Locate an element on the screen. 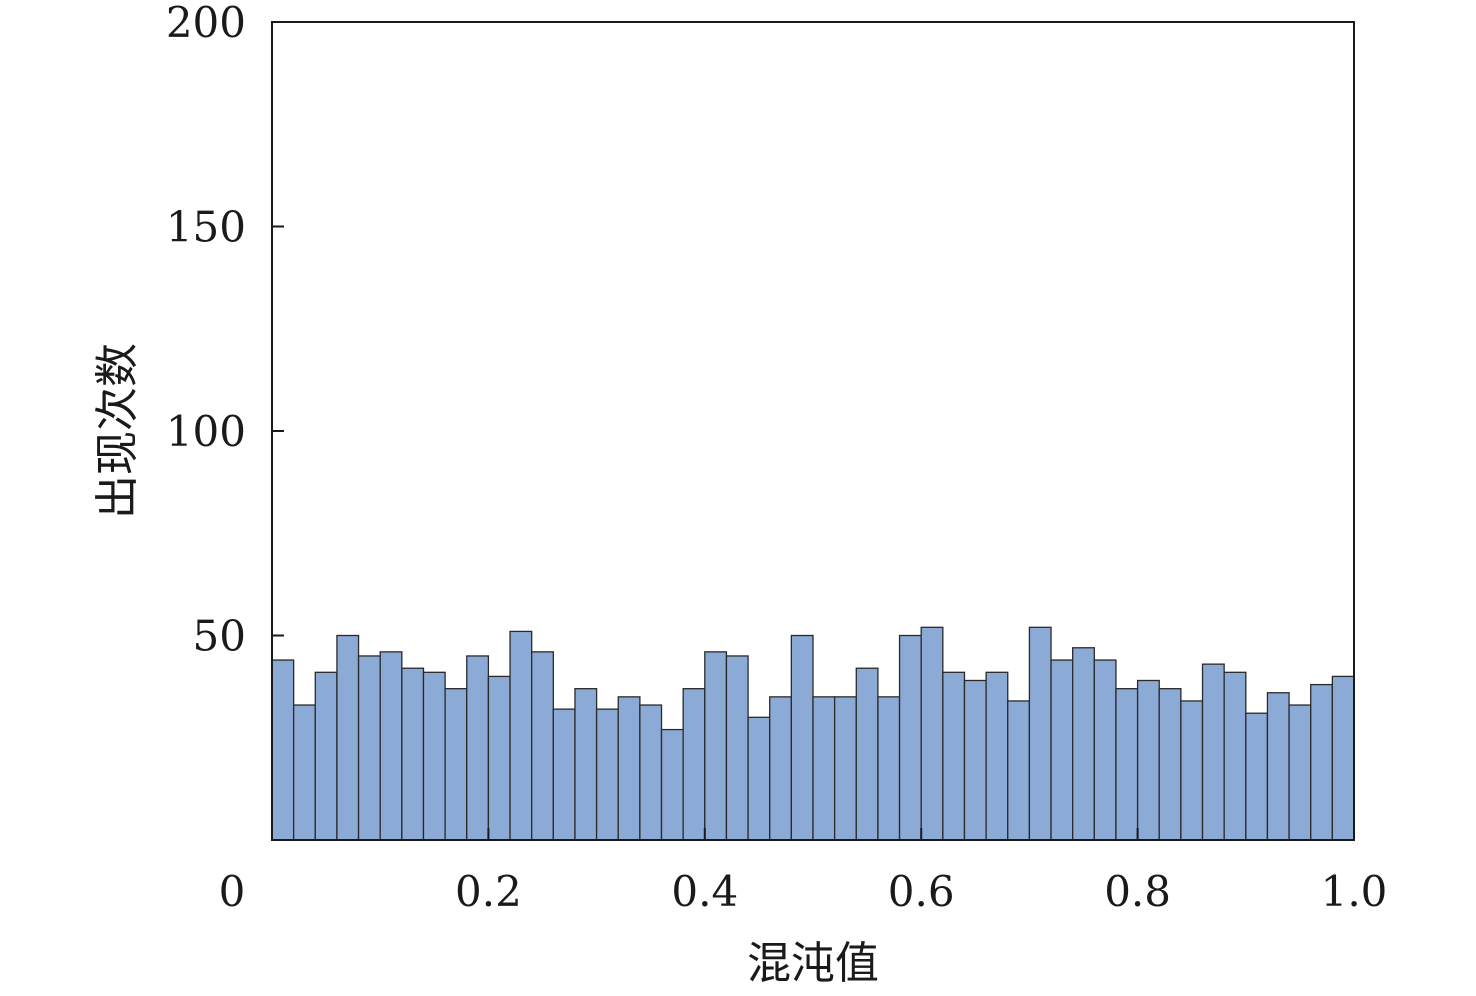  y-axis-label: 出现次数 is located at coordinates (117, 431).